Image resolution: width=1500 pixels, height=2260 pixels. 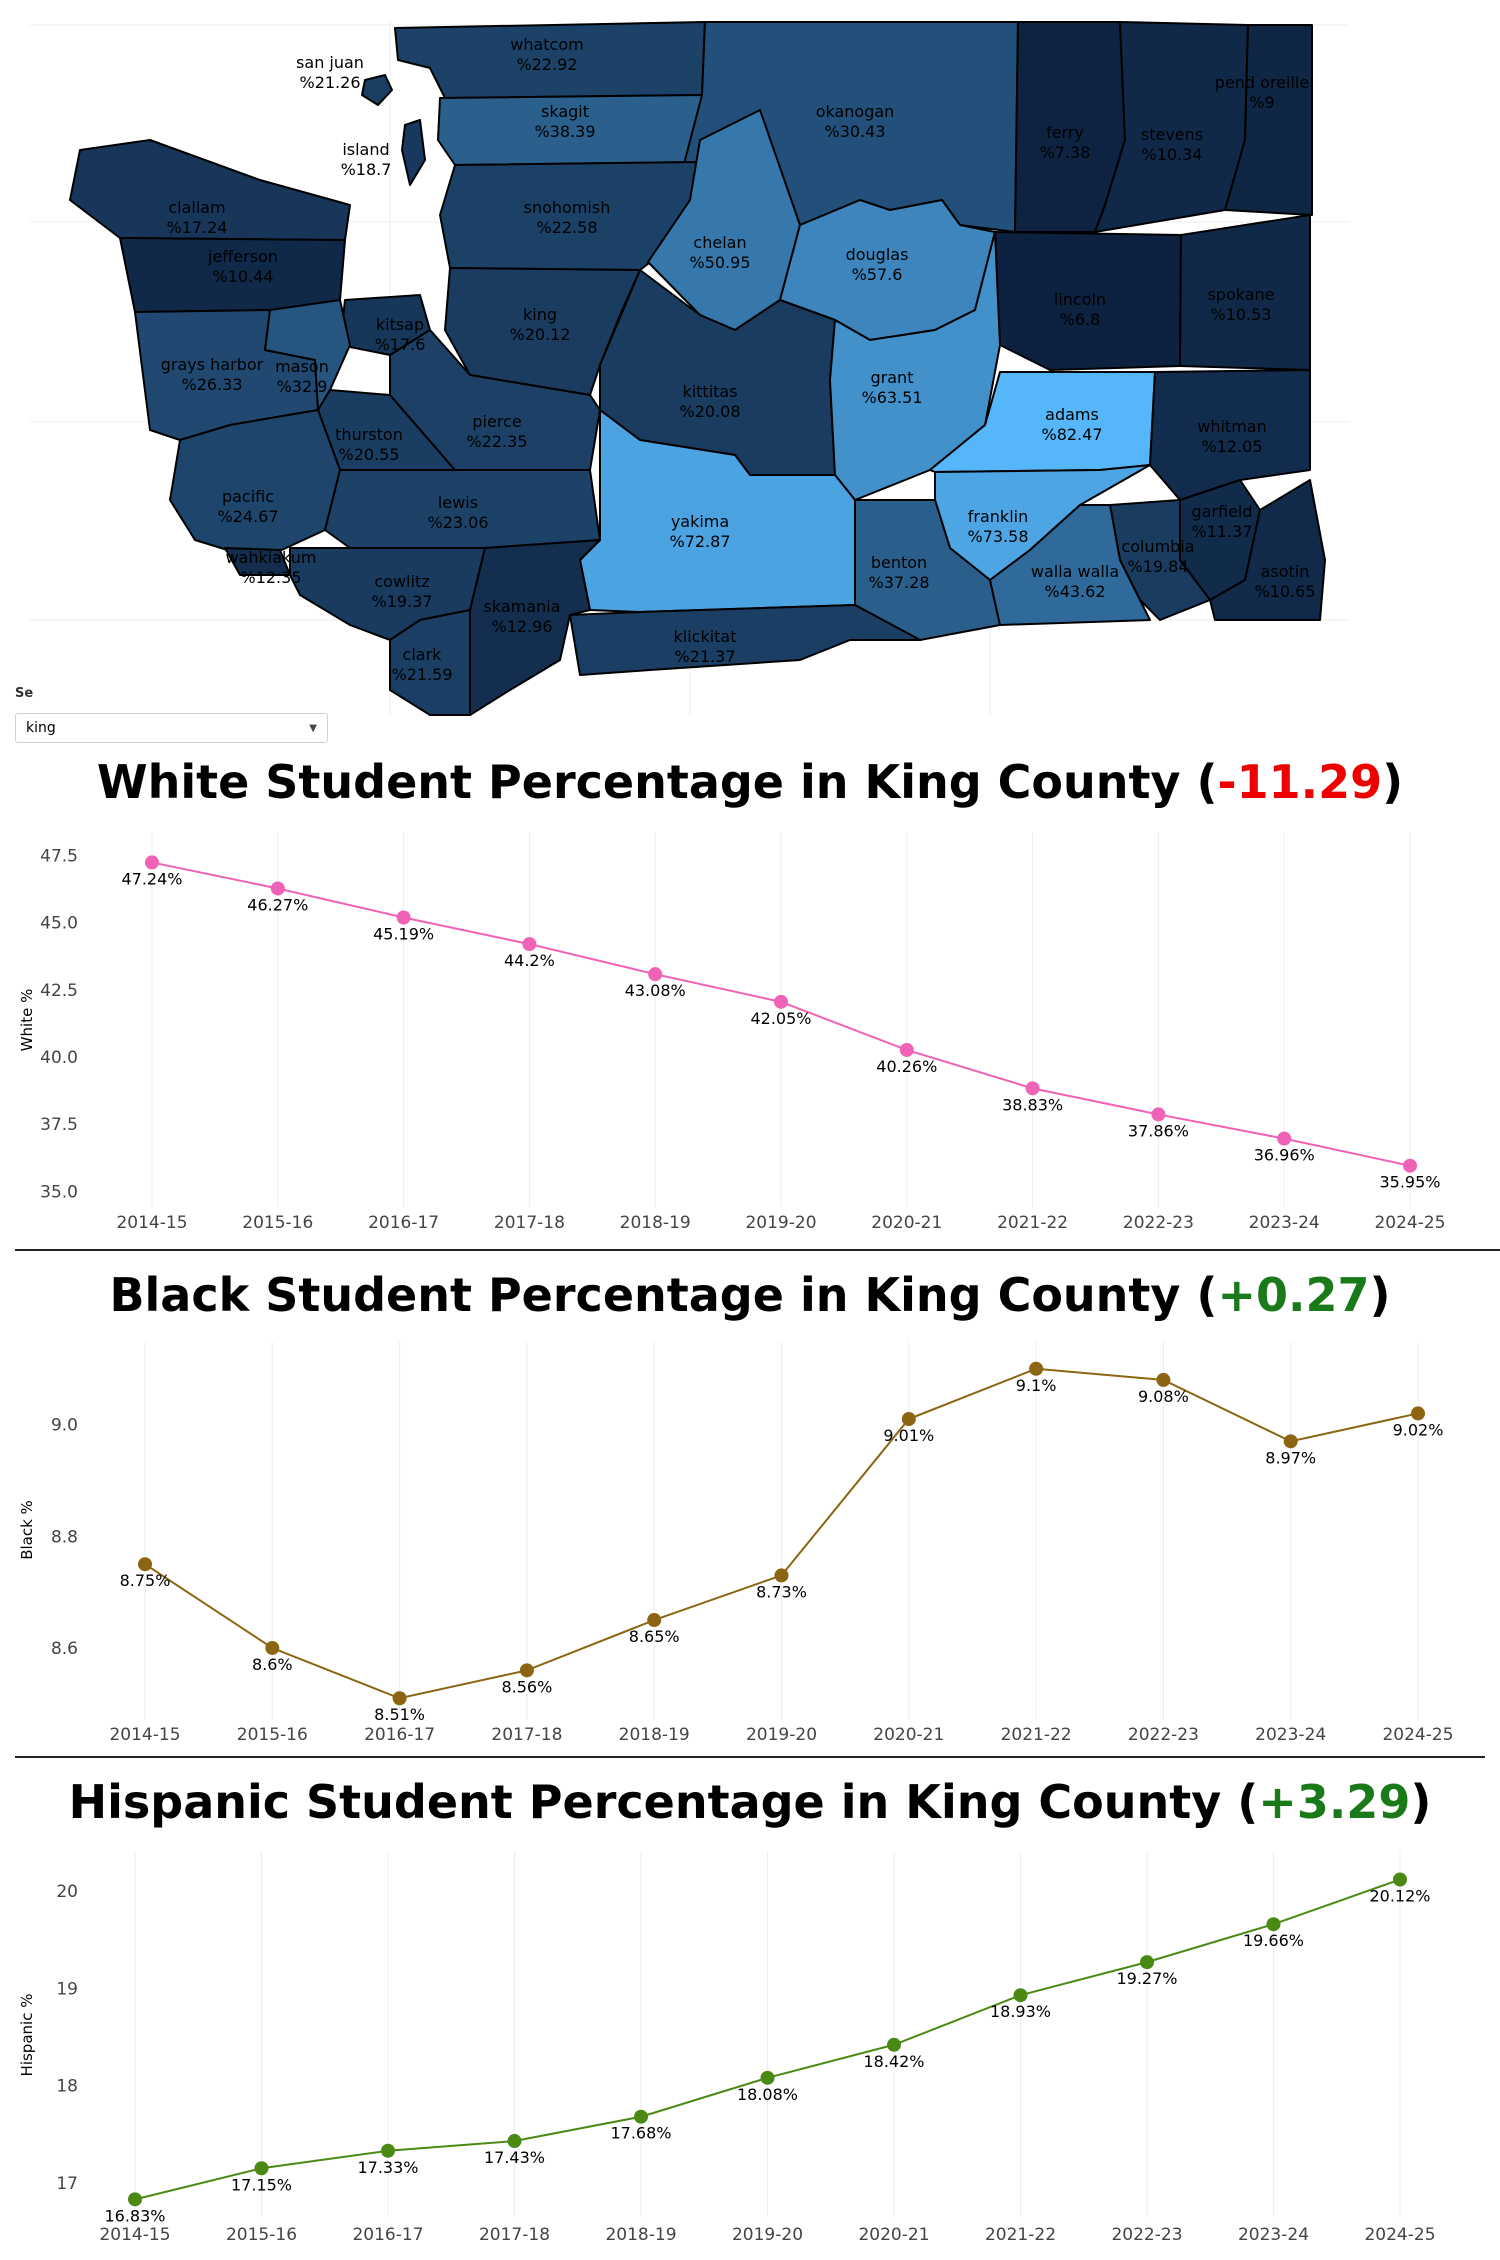 What do you see at coordinates (781, 1591) in the screenshot?
I see `data-label: 8.73%` at bounding box center [781, 1591].